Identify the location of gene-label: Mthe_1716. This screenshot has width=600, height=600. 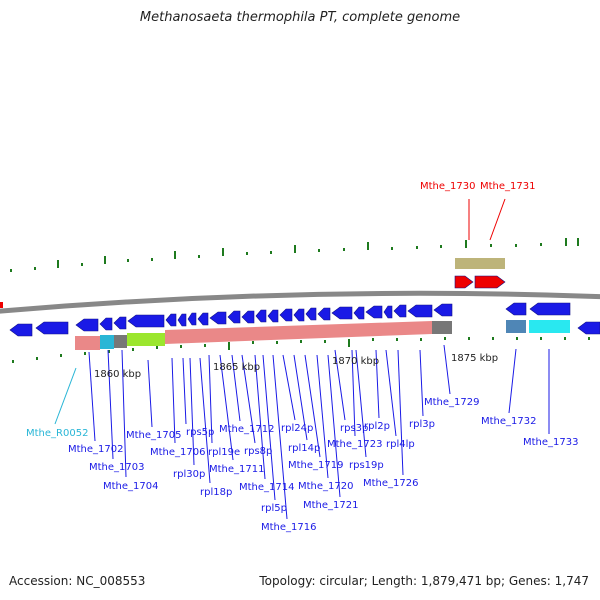
(289, 527).